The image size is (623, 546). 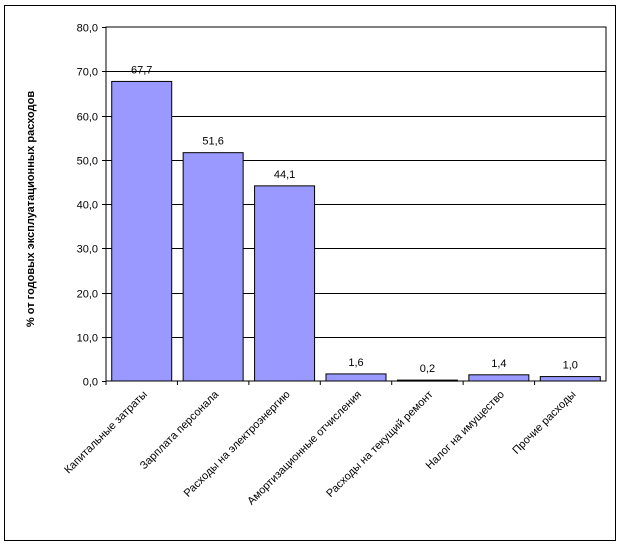 What do you see at coordinates (304, 448) in the screenshot?
I see `category-label: Амортизационные отчисления` at bounding box center [304, 448].